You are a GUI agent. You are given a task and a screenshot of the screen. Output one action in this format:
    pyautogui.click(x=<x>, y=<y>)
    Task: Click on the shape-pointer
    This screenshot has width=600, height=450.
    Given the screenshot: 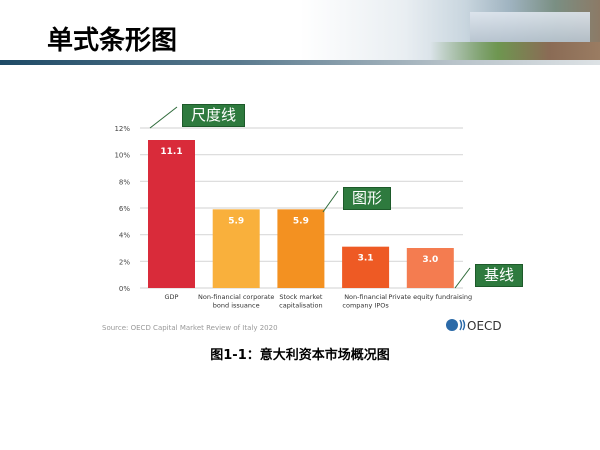 What is the action you would take?
    pyautogui.click(x=330, y=201)
    